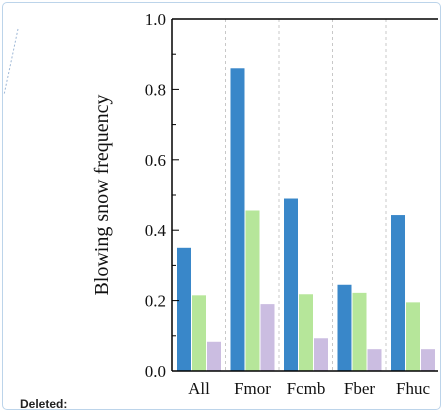  I want to click on x-tick-label: Fhuс, so click(413, 388).